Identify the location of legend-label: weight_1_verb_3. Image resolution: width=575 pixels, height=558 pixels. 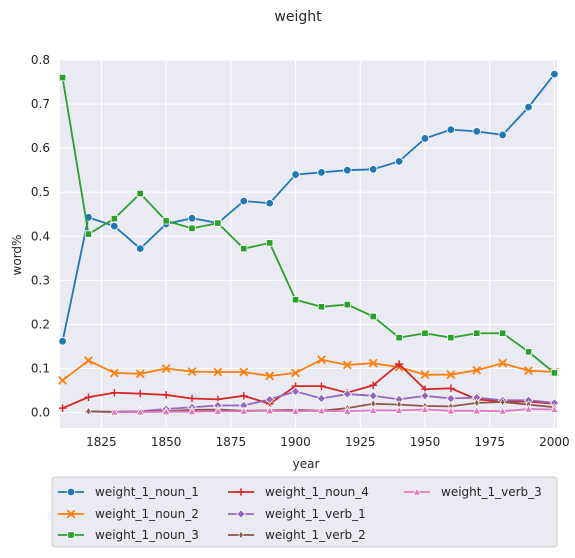
(491, 492).